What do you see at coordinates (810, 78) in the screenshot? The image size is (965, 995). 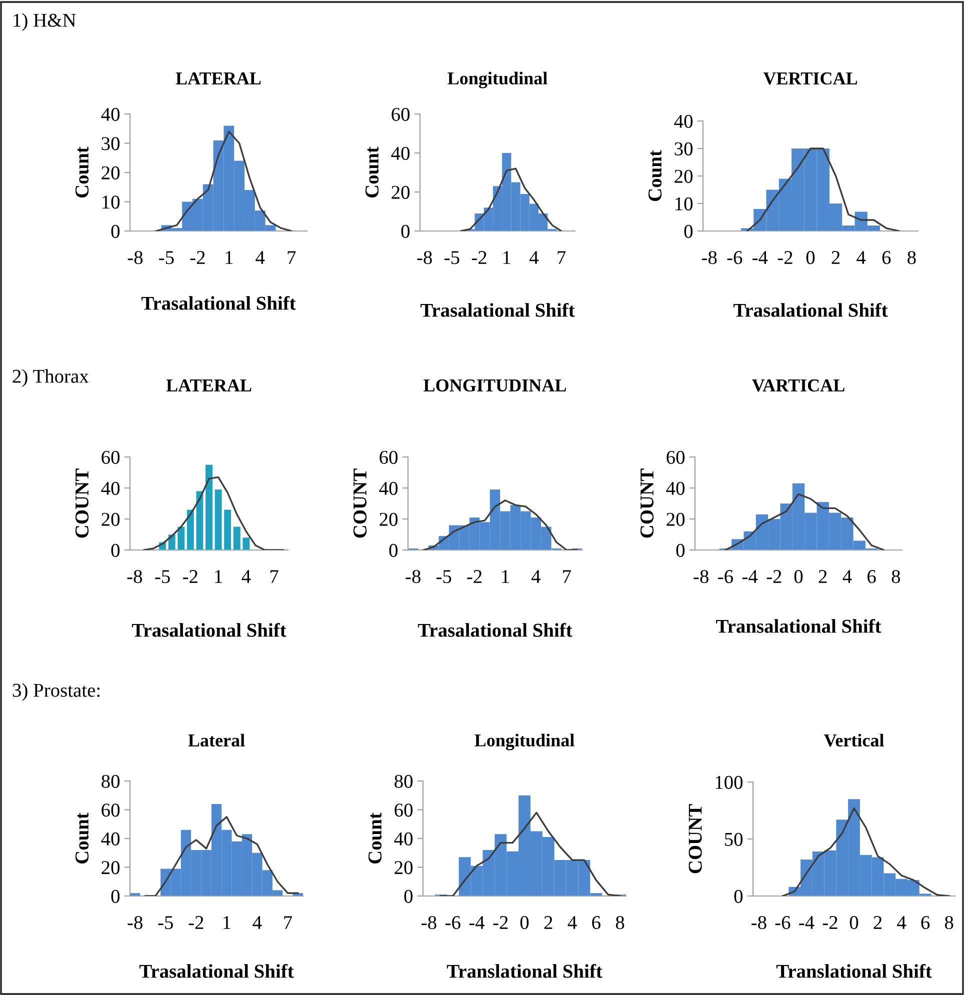 I see `chart-title: VERTICAL` at bounding box center [810, 78].